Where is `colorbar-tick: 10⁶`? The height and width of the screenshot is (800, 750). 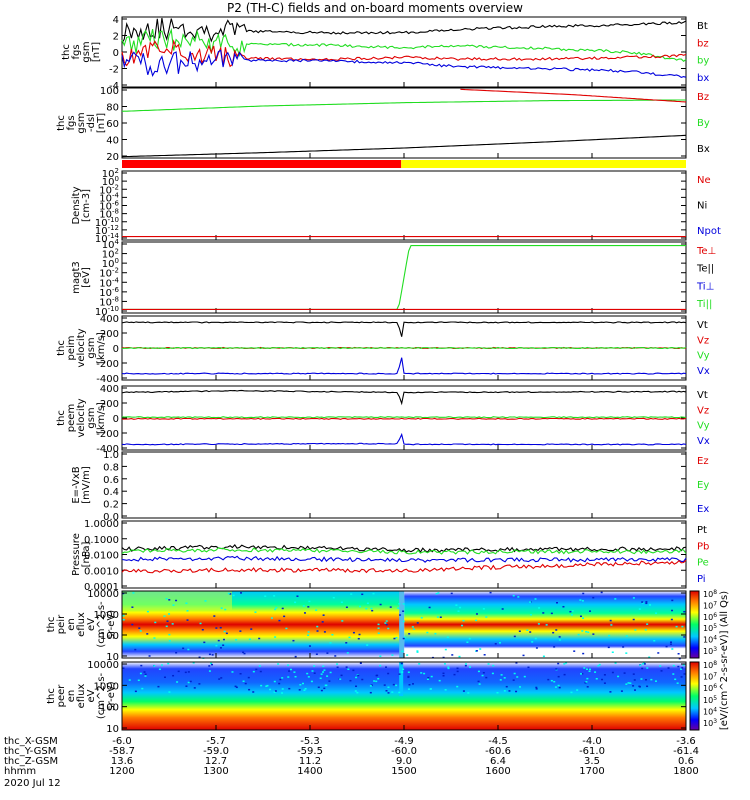 colorbar-tick: 10⁶ is located at coordinates (710, 617).